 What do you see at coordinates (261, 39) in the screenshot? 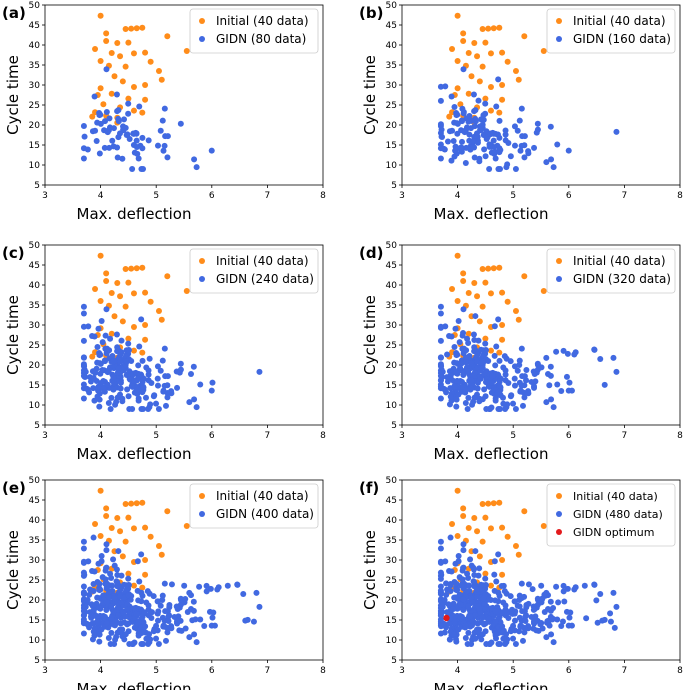
I see `legend-entry: GIDN (80 data)` at bounding box center [261, 39].